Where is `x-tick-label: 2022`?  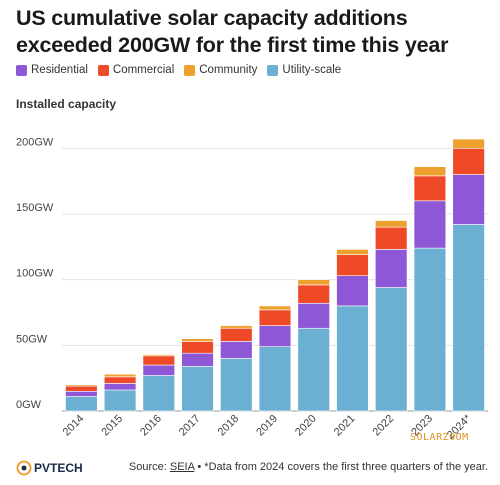
x-tick-label: 2022 is located at coordinates (384, 426).